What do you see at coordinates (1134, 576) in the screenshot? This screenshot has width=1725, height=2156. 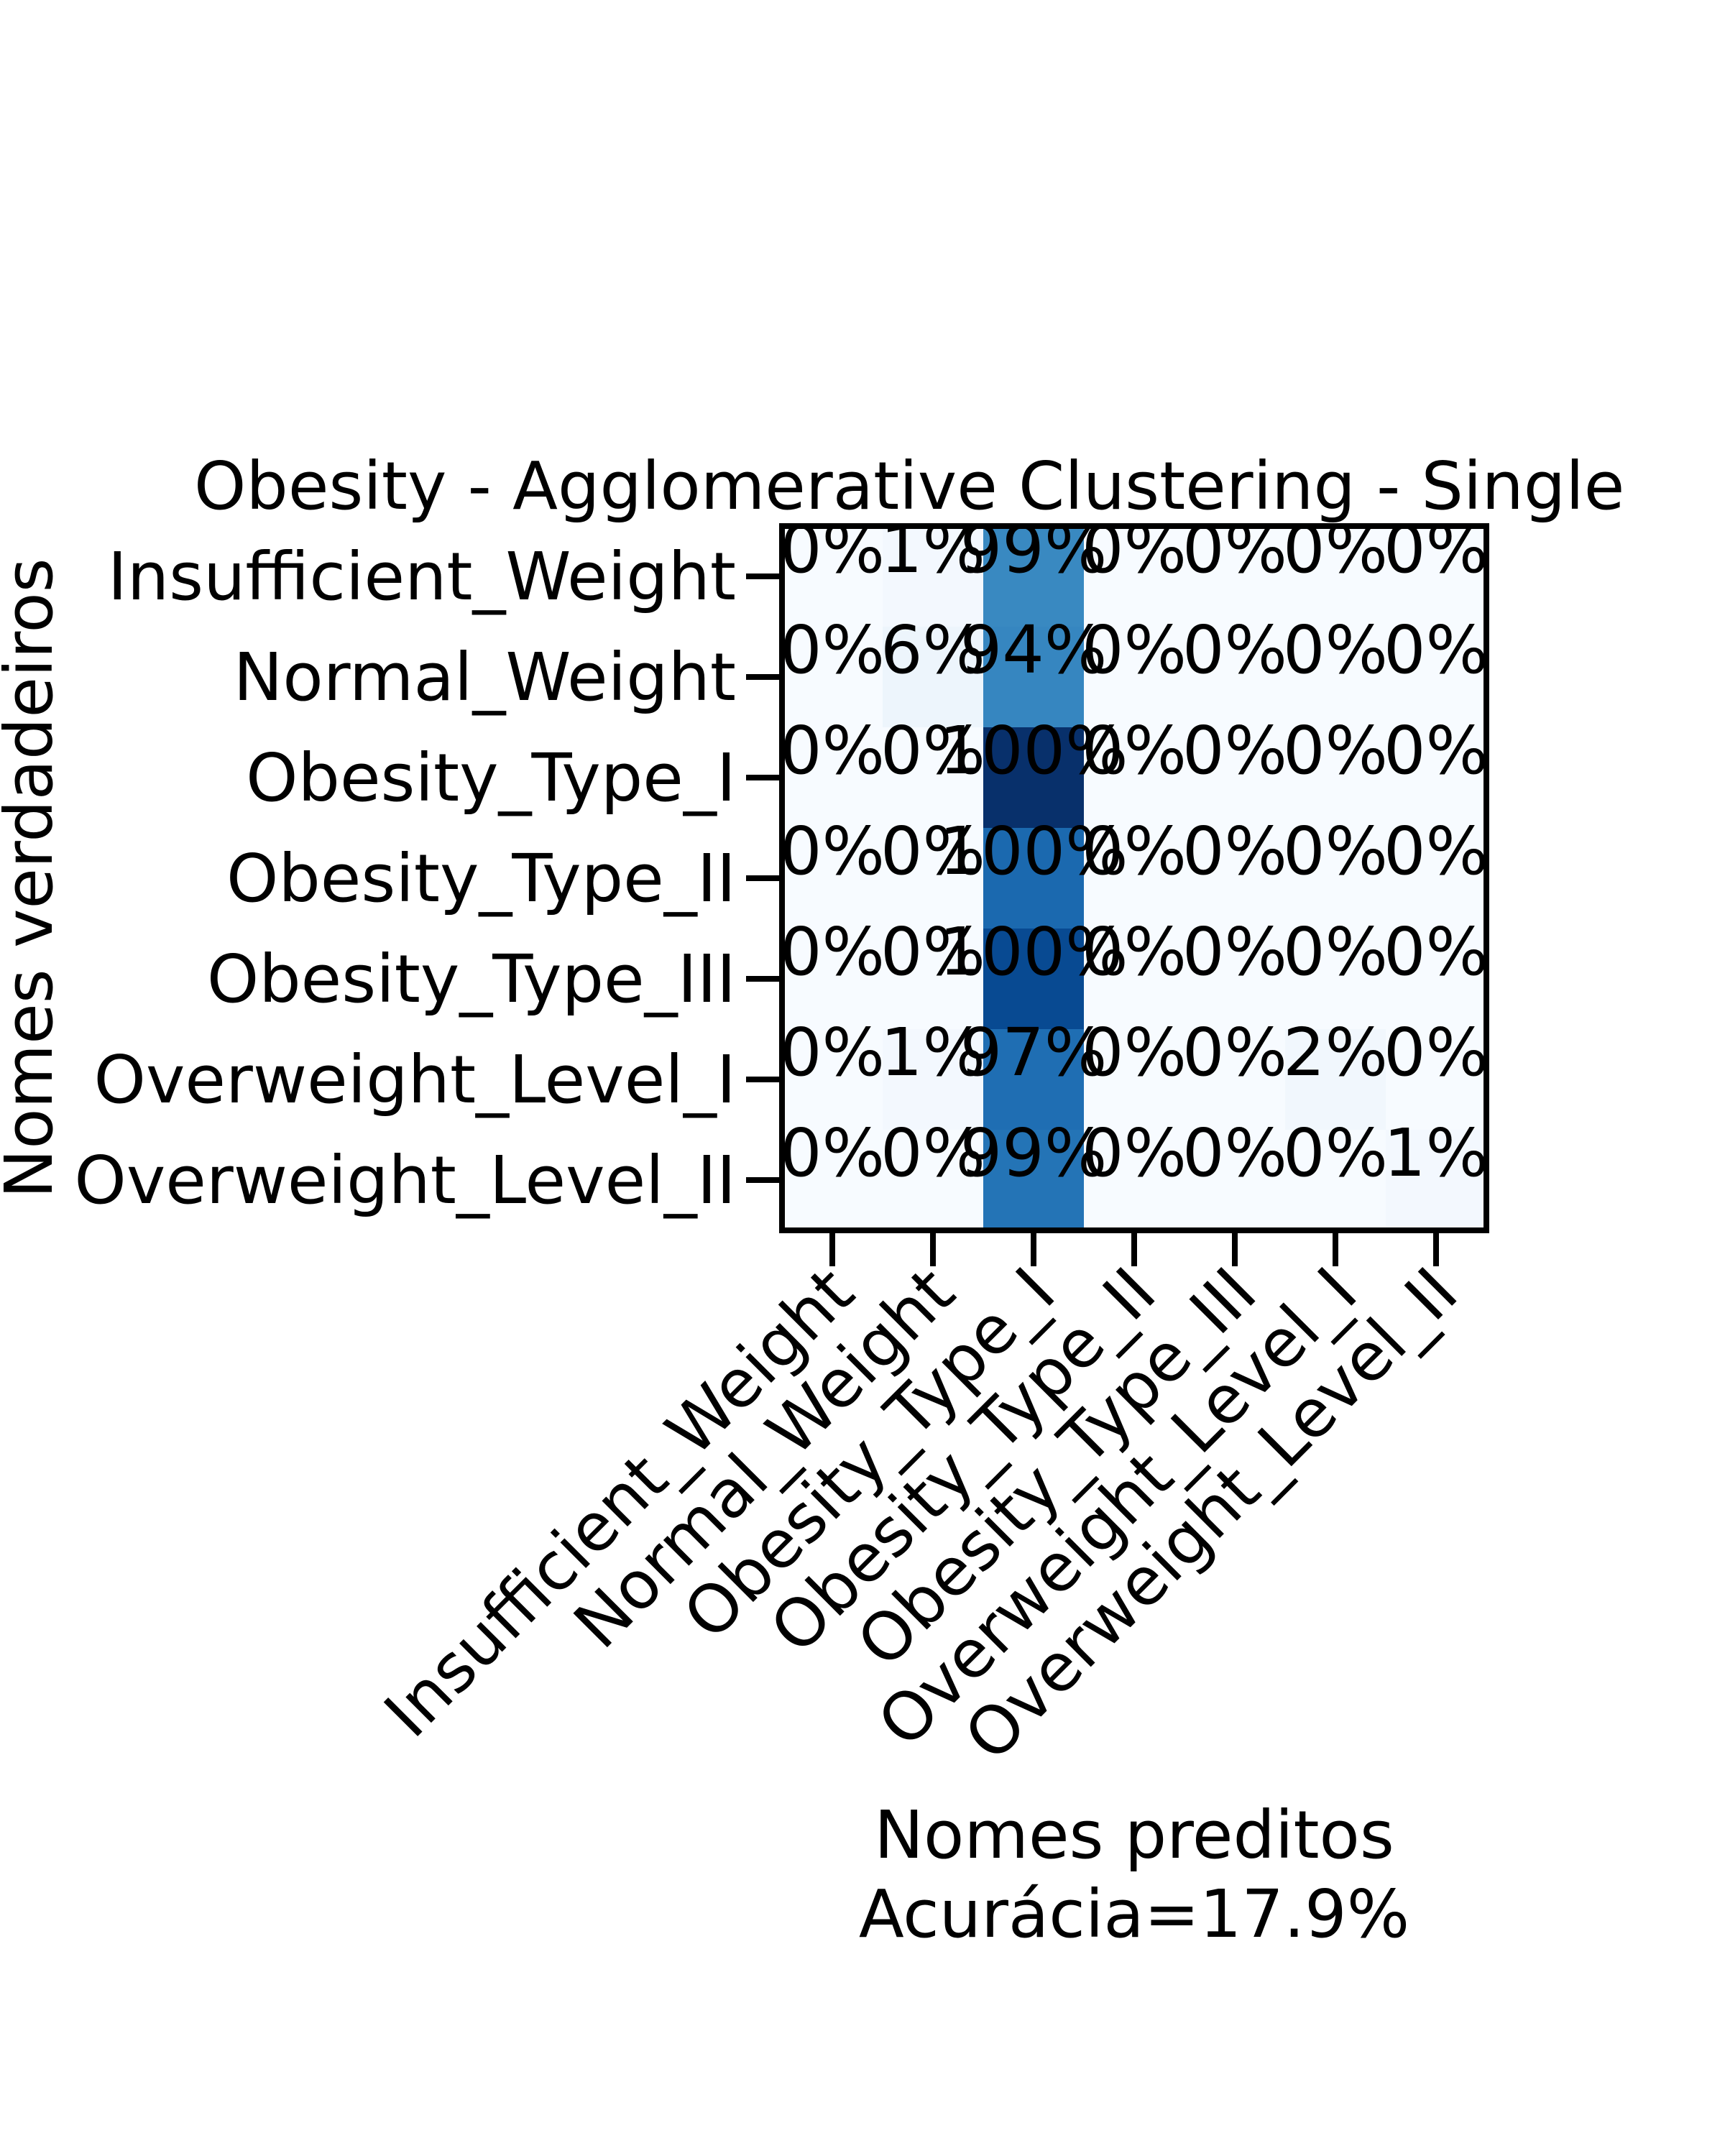 I see `heatmap-cell-r0-c3` at bounding box center [1134, 576].